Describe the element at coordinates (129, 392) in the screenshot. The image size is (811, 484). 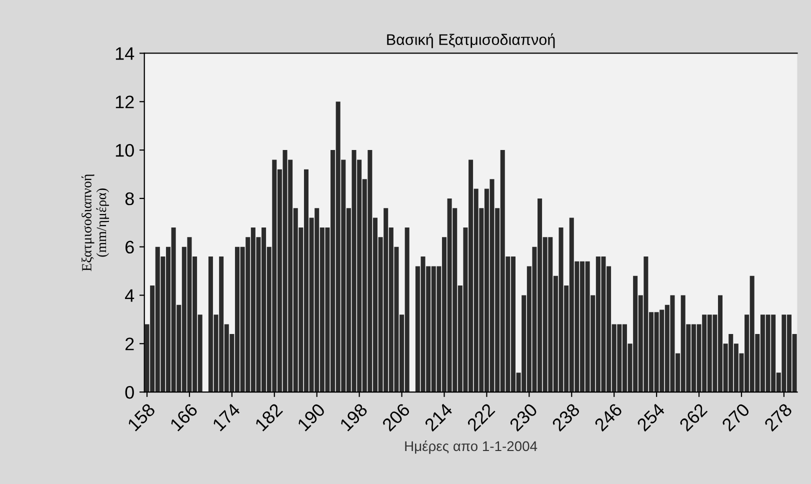
I see `y-tick-label: 0` at that location.